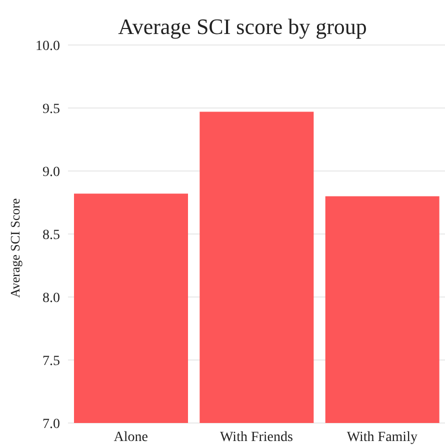  Describe the element at coordinates (51, 361) in the screenshot. I see `y-tick-label: 7.5` at that location.